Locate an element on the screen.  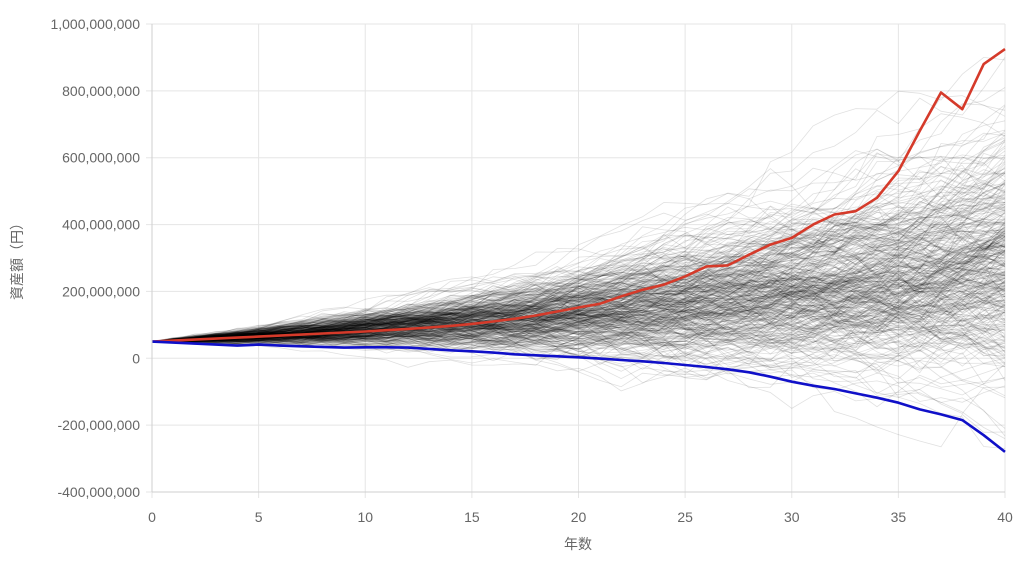
y-tick-label: 400,000,000 is located at coordinates (101, 225).